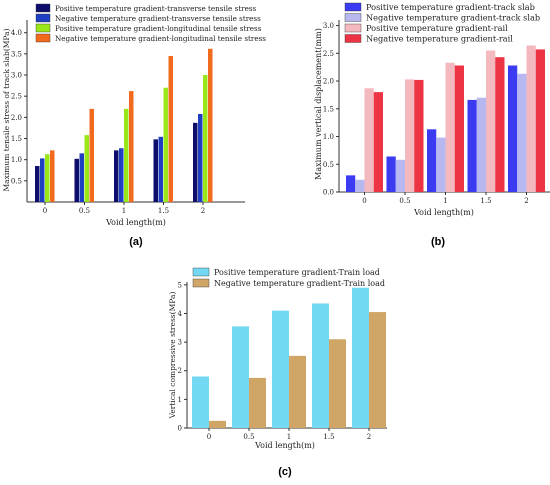 This screenshot has height=485, width=550. Describe the element at coordinates (438, 242) in the screenshot. I see `panel-caption: (b)` at that location.